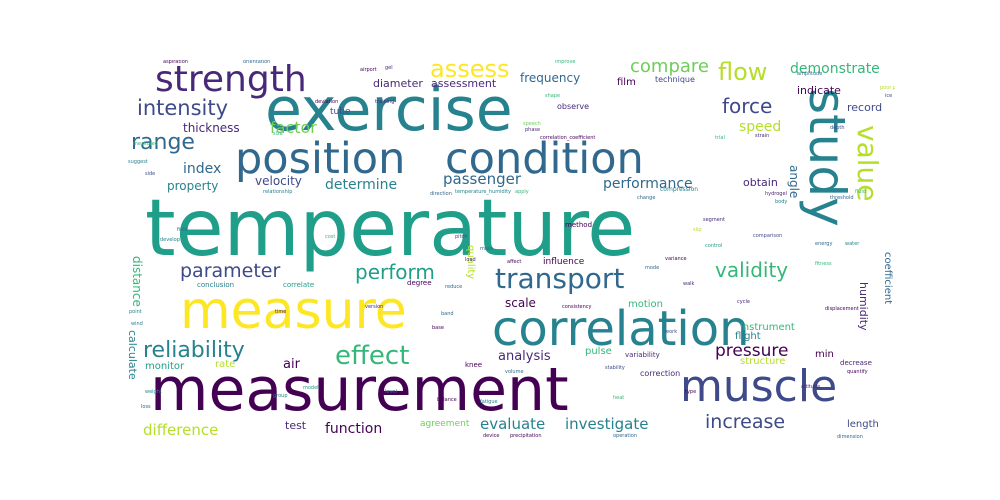 Image resolution: width=1000 pixels, height=500 pixels. I want to click on word-intensity: intensity, so click(183, 108).